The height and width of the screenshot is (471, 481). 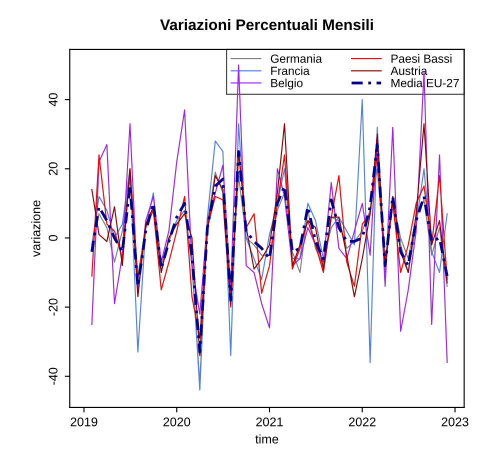 What do you see at coordinates (266, 439) in the screenshot?
I see `x-axis-title: time` at bounding box center [266, 439].